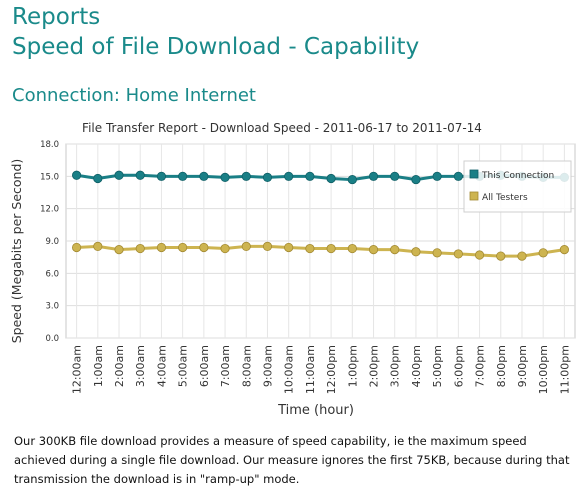 This screenshot has height=489, width=582. I want to click on x-tick-label: 5:00am, so click(183, 366).